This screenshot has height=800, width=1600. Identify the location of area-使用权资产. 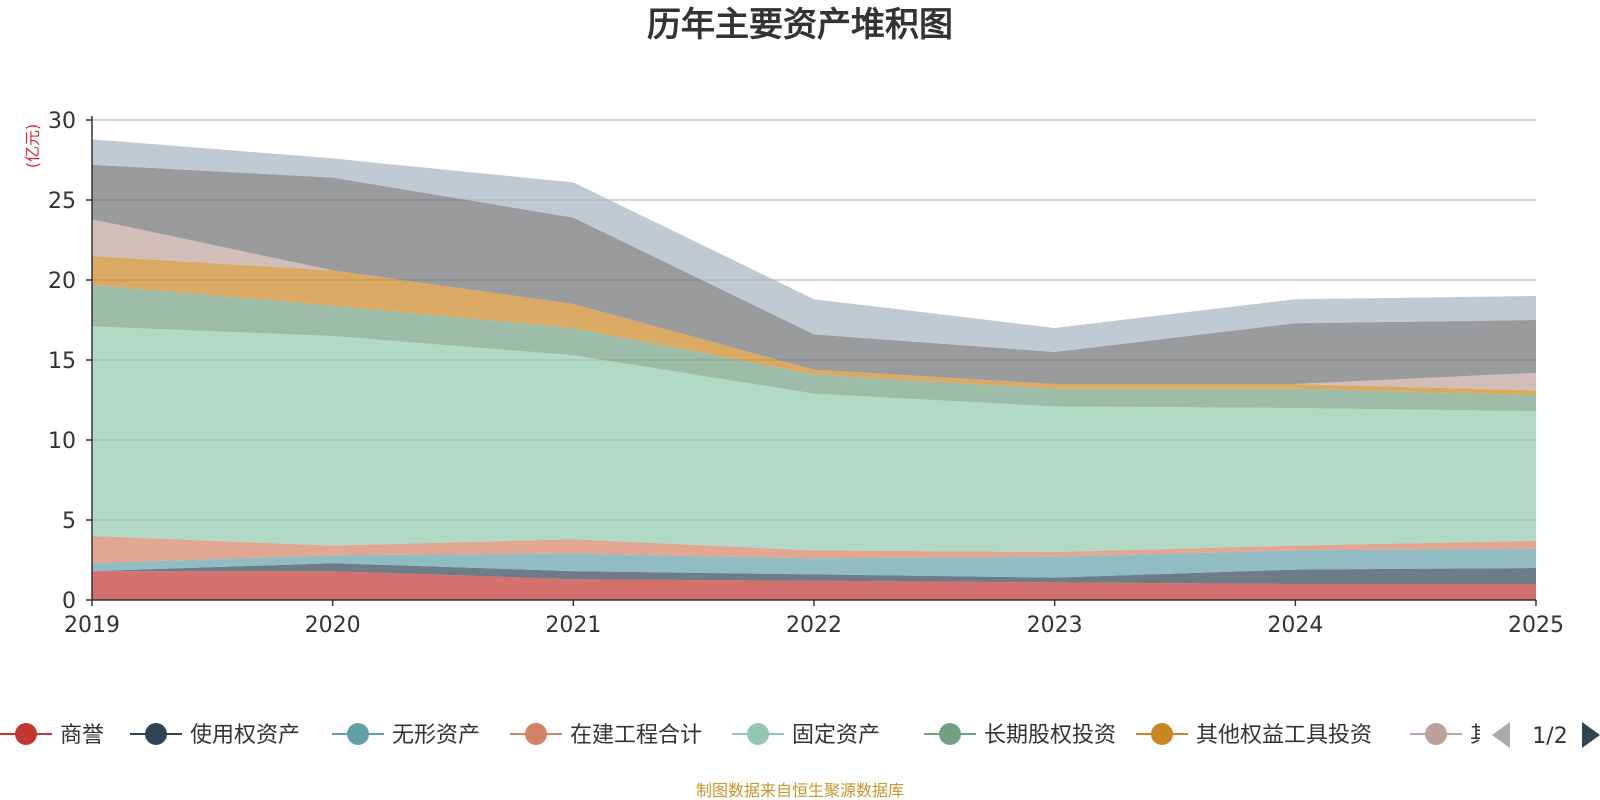
(814, 573).